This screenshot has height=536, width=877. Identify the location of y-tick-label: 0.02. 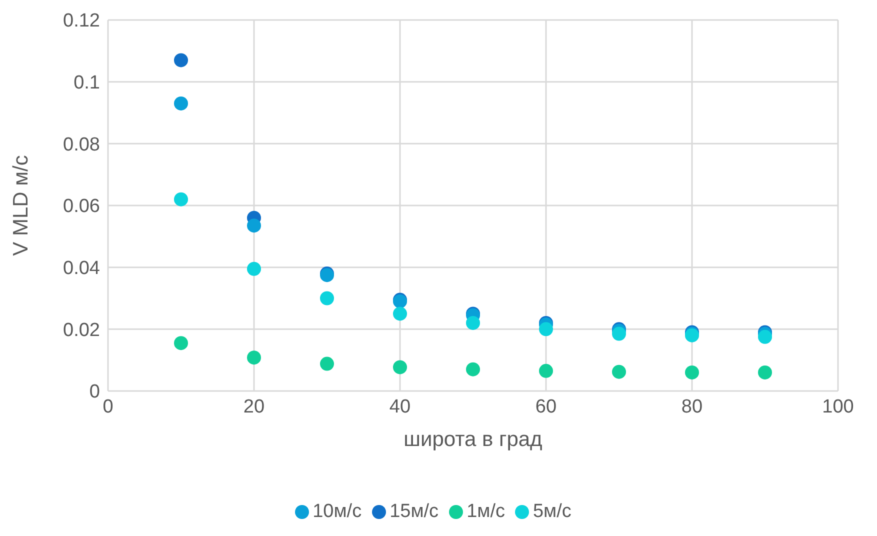
(81, 330).